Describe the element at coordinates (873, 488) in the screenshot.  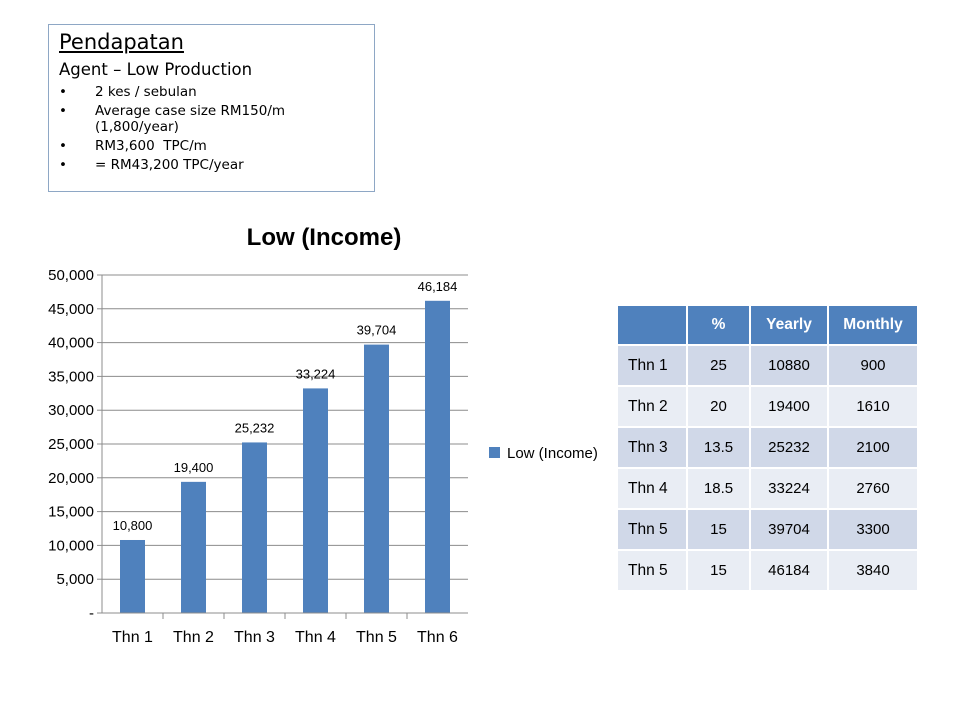
I see `table-cell: 2760` at that location.